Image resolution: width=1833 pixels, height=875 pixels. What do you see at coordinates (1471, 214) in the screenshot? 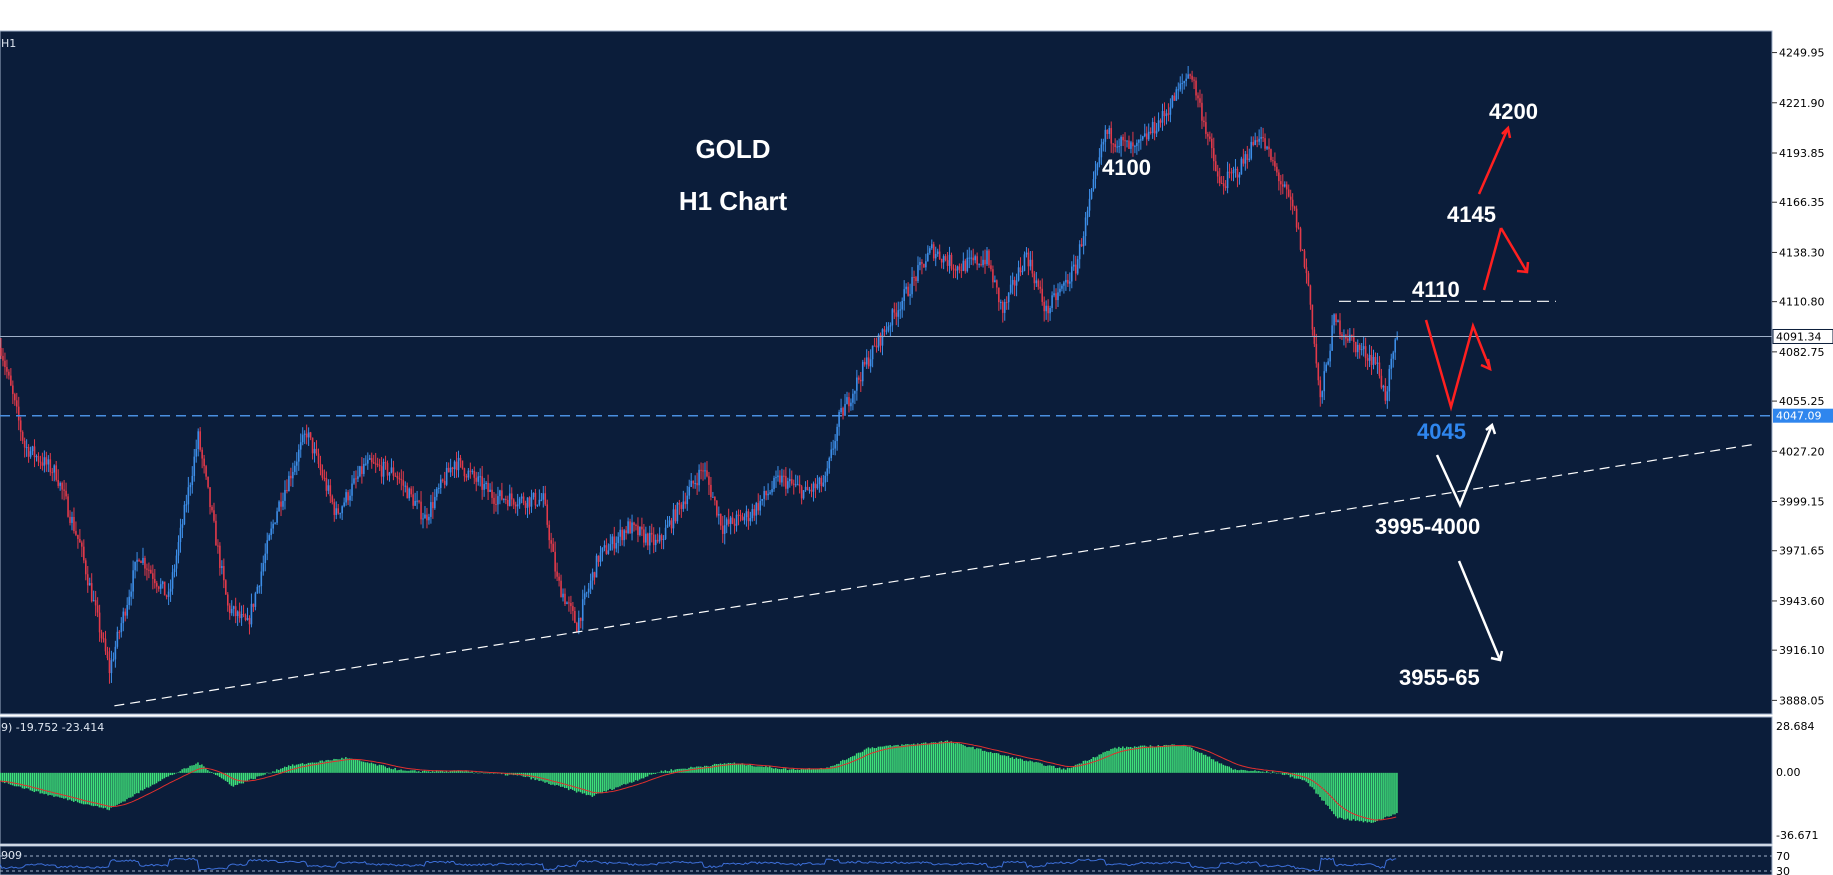
I see `label-4145: 4145` at bounding box center [1471, 214].